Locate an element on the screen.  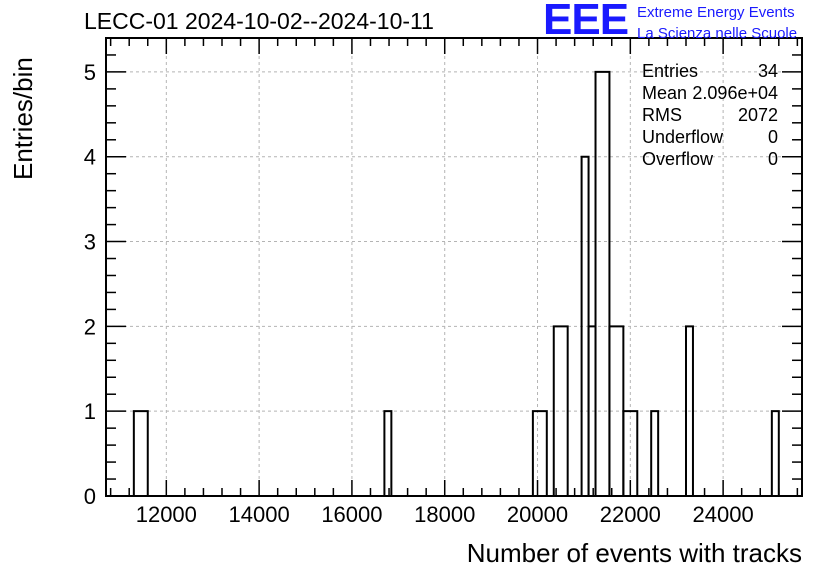
stat-name: RMS is located at coordinates (662, 115).